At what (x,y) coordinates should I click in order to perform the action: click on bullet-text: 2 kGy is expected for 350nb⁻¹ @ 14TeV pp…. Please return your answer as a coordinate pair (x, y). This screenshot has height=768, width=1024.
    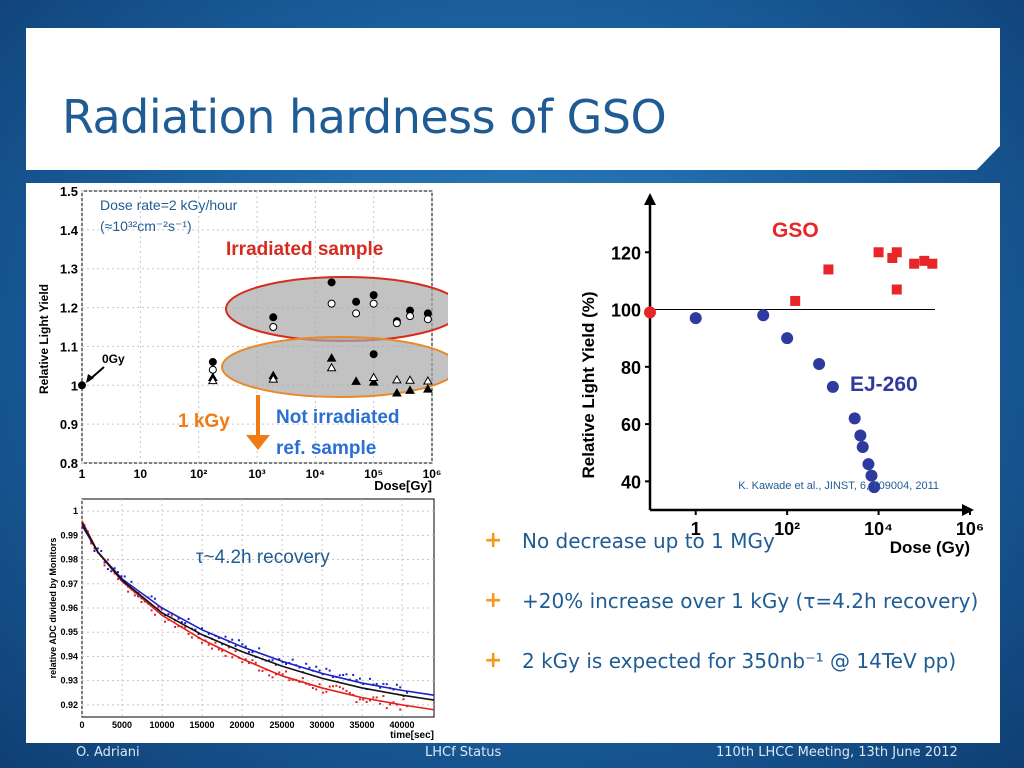
    Looking at the image, I should click on (739, 661).